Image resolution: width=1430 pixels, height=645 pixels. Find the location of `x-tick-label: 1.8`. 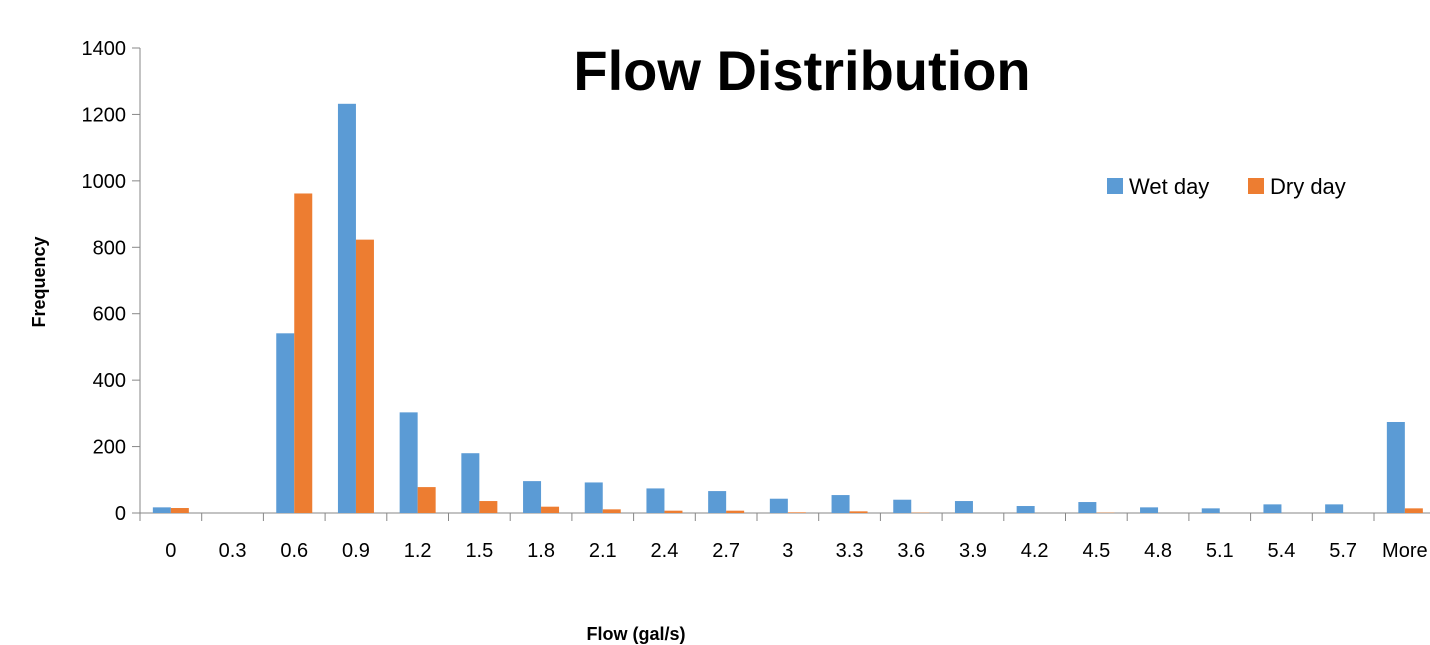

x-tick-label: 1.8 is located at coordinates (541, 551).